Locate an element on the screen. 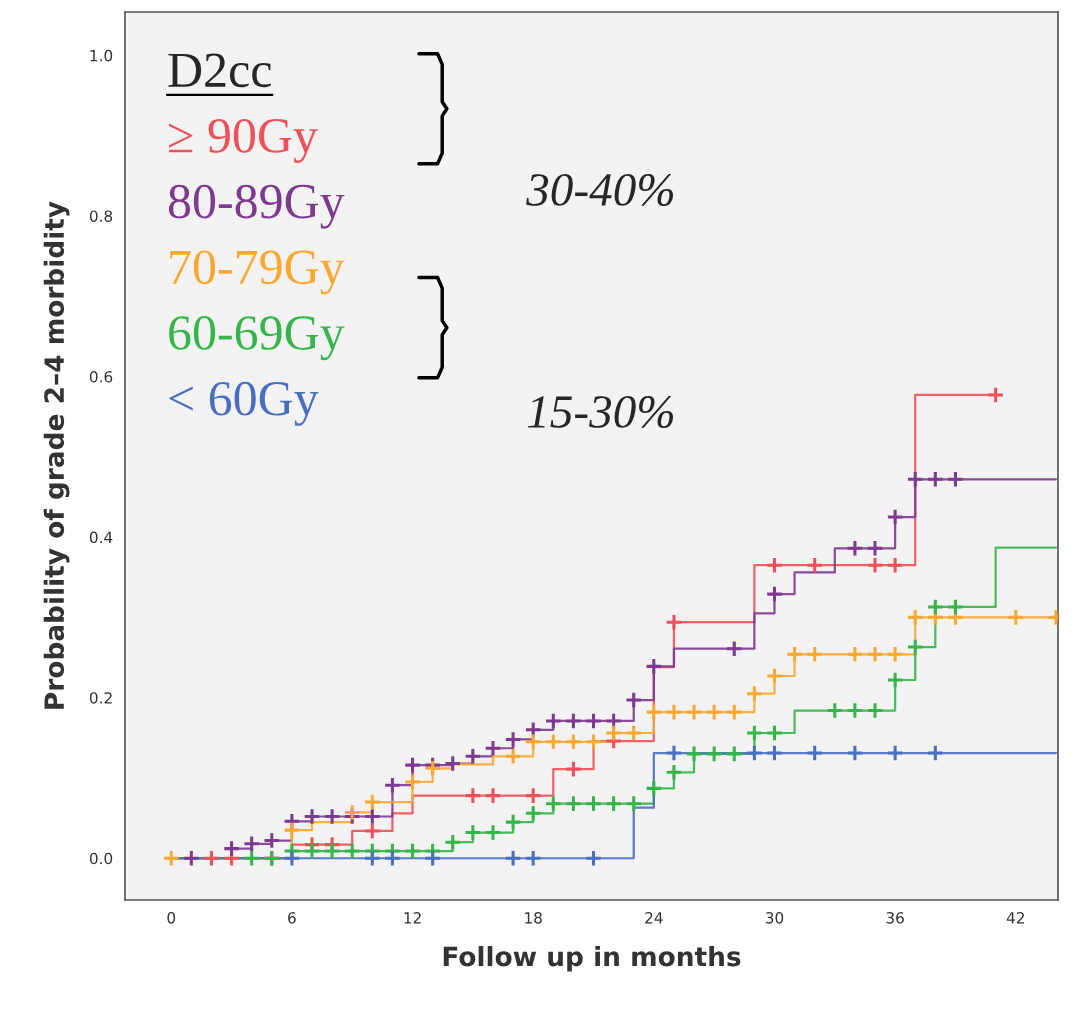  x-axis-title: Follow up in months is located at coordinates (592, 959).